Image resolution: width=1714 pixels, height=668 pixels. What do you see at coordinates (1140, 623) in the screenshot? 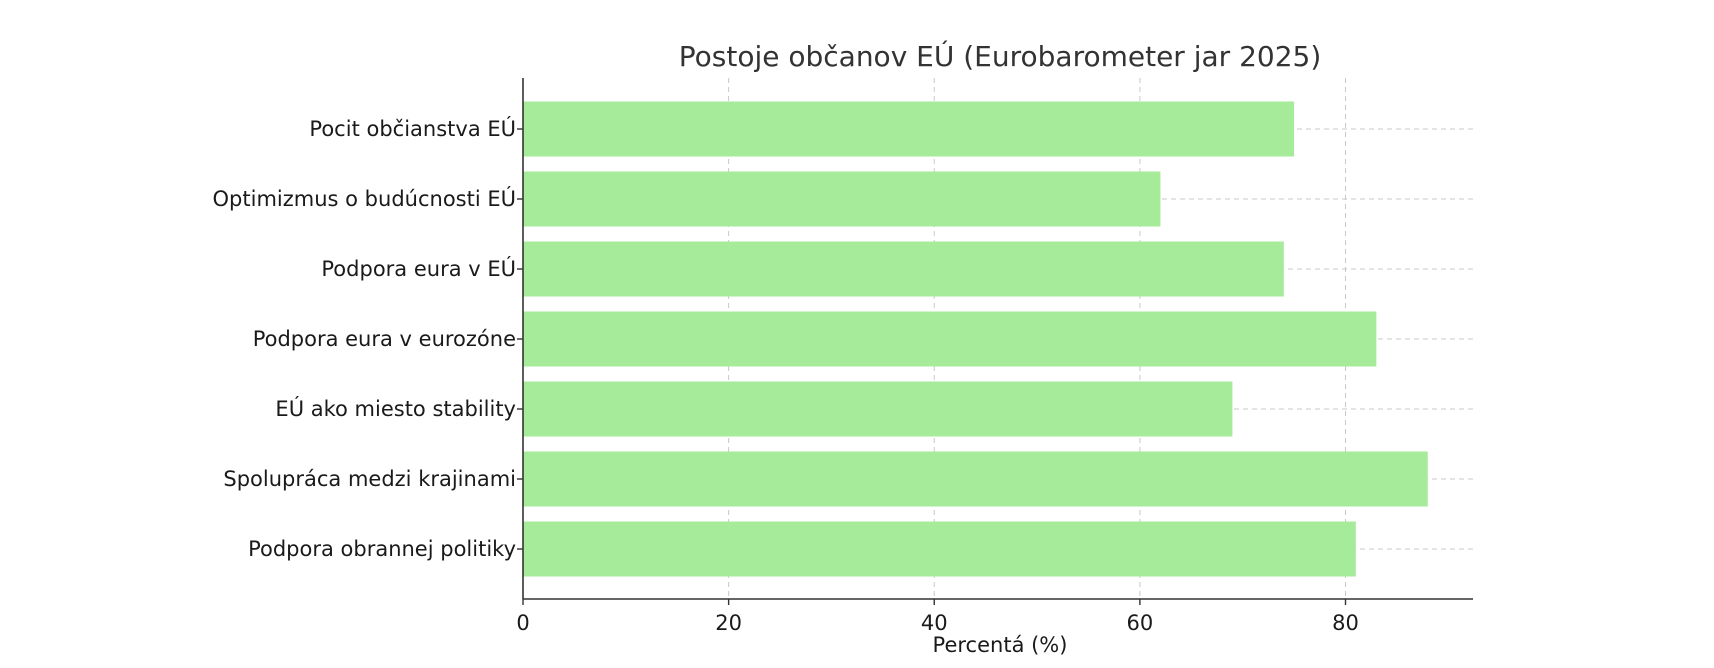
I see `x-tick-label: 60` at bounding box center [1140, 623].